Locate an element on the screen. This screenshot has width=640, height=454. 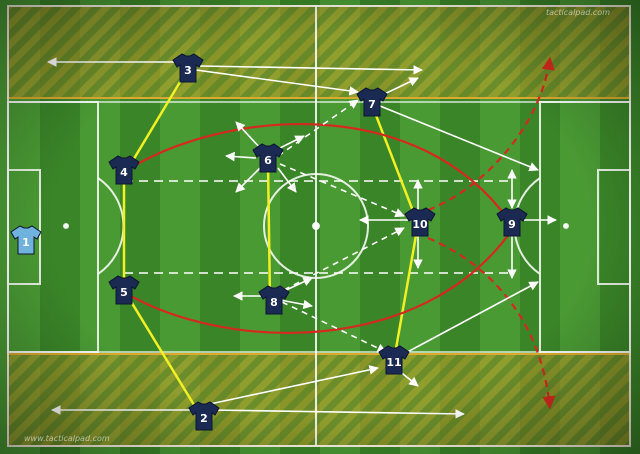
player-number: 9 is located at coordinates (512, 224).